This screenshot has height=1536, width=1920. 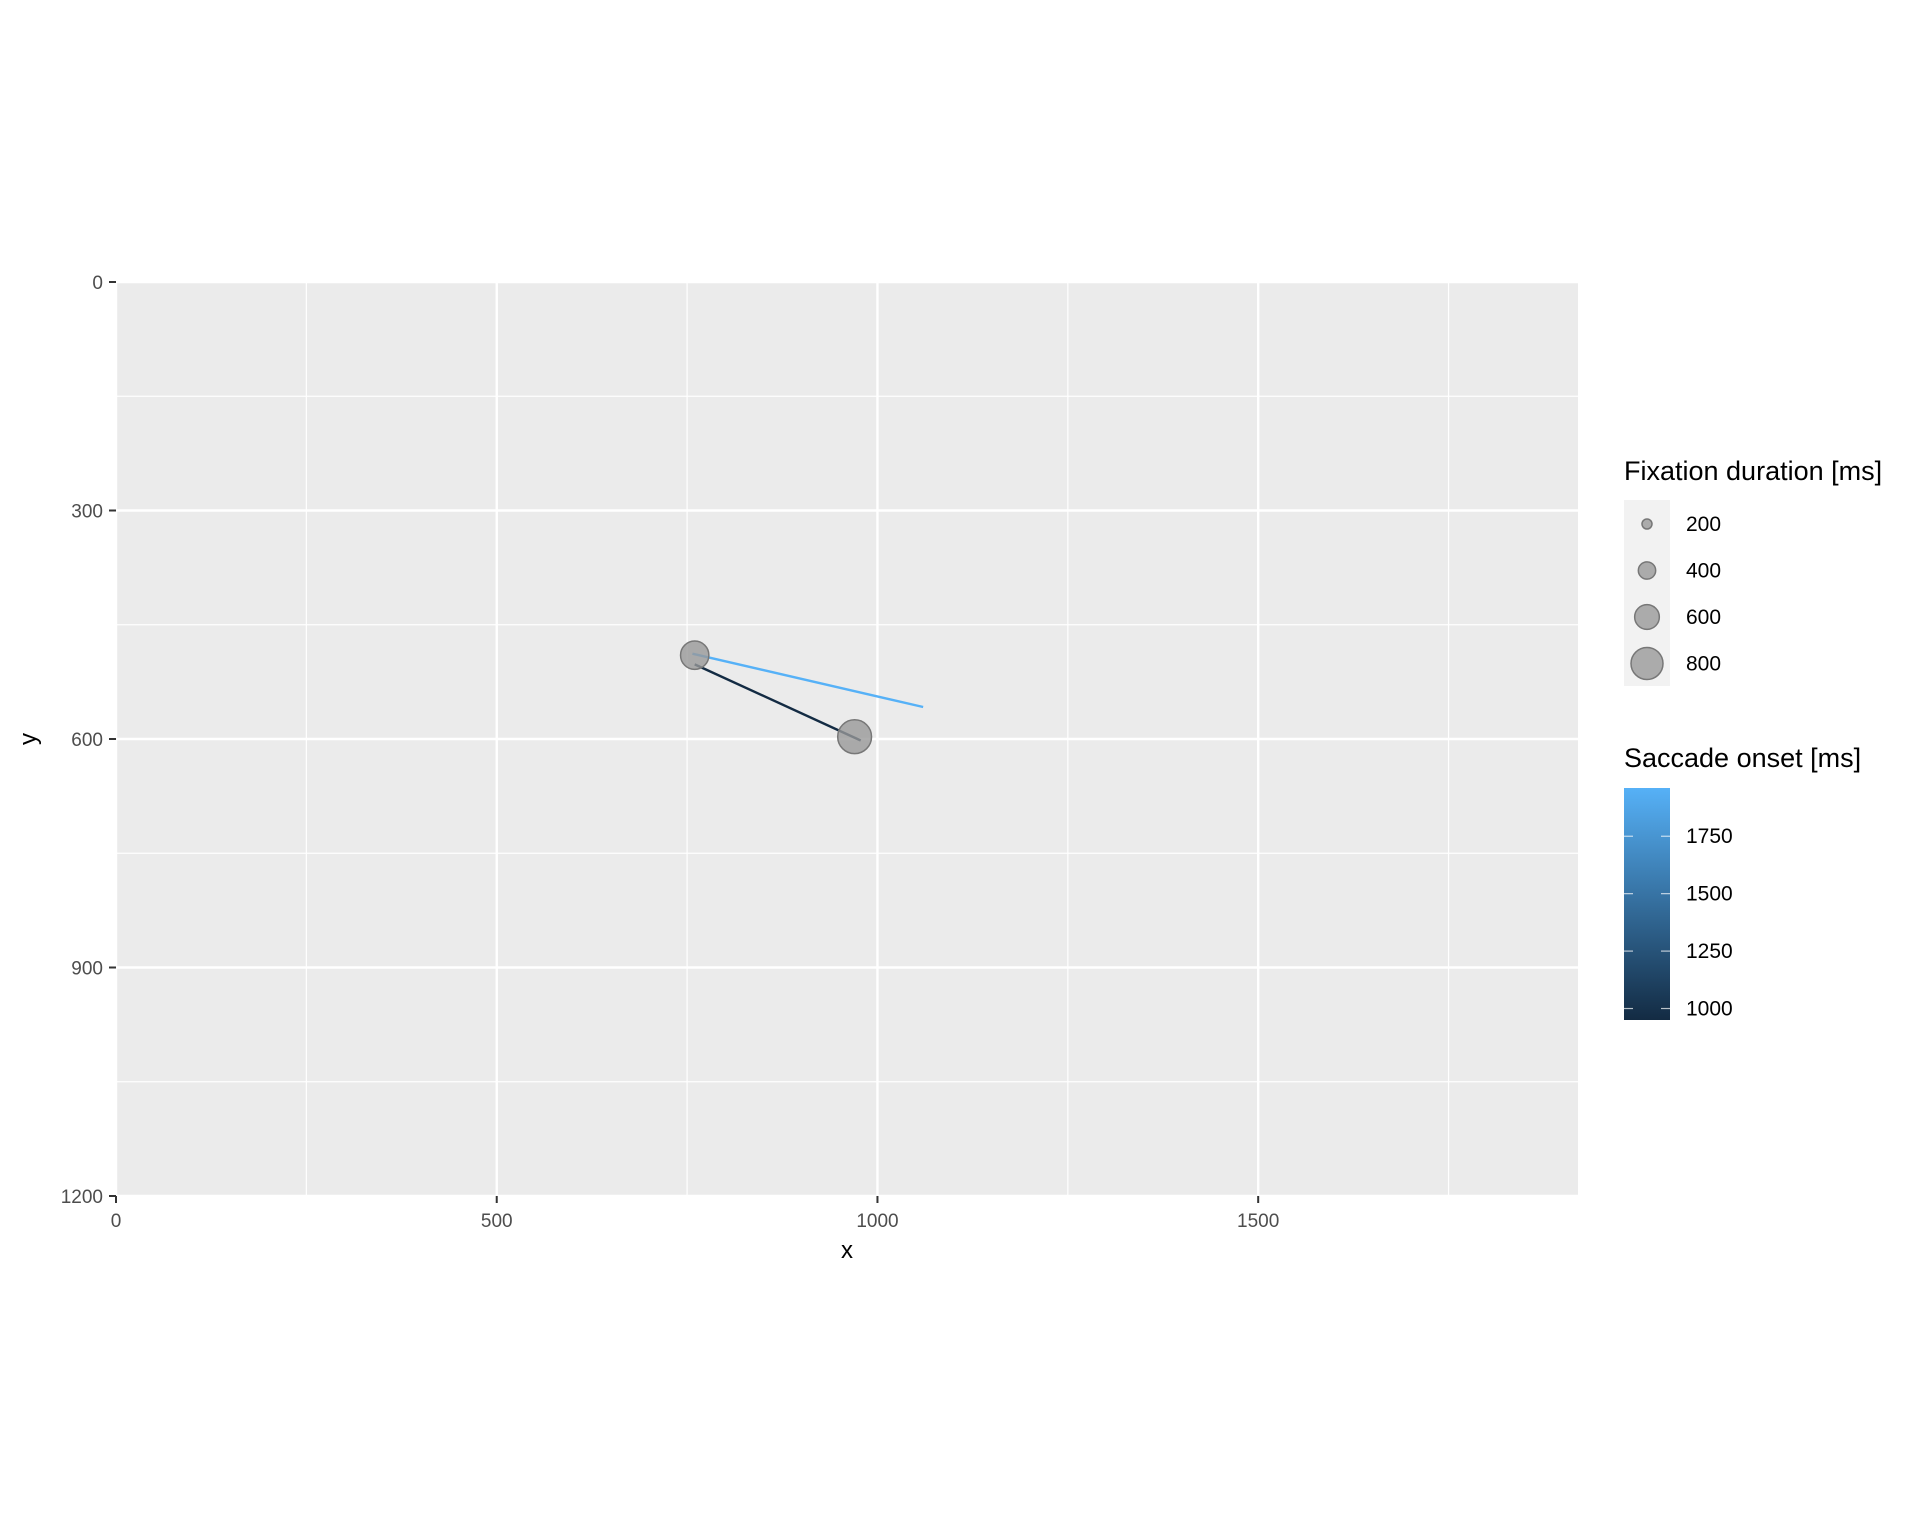 What do you see at coordinates (28, 739) in the screenshot?
I see `y-axis-title: y` at bounding box center [28, 739].